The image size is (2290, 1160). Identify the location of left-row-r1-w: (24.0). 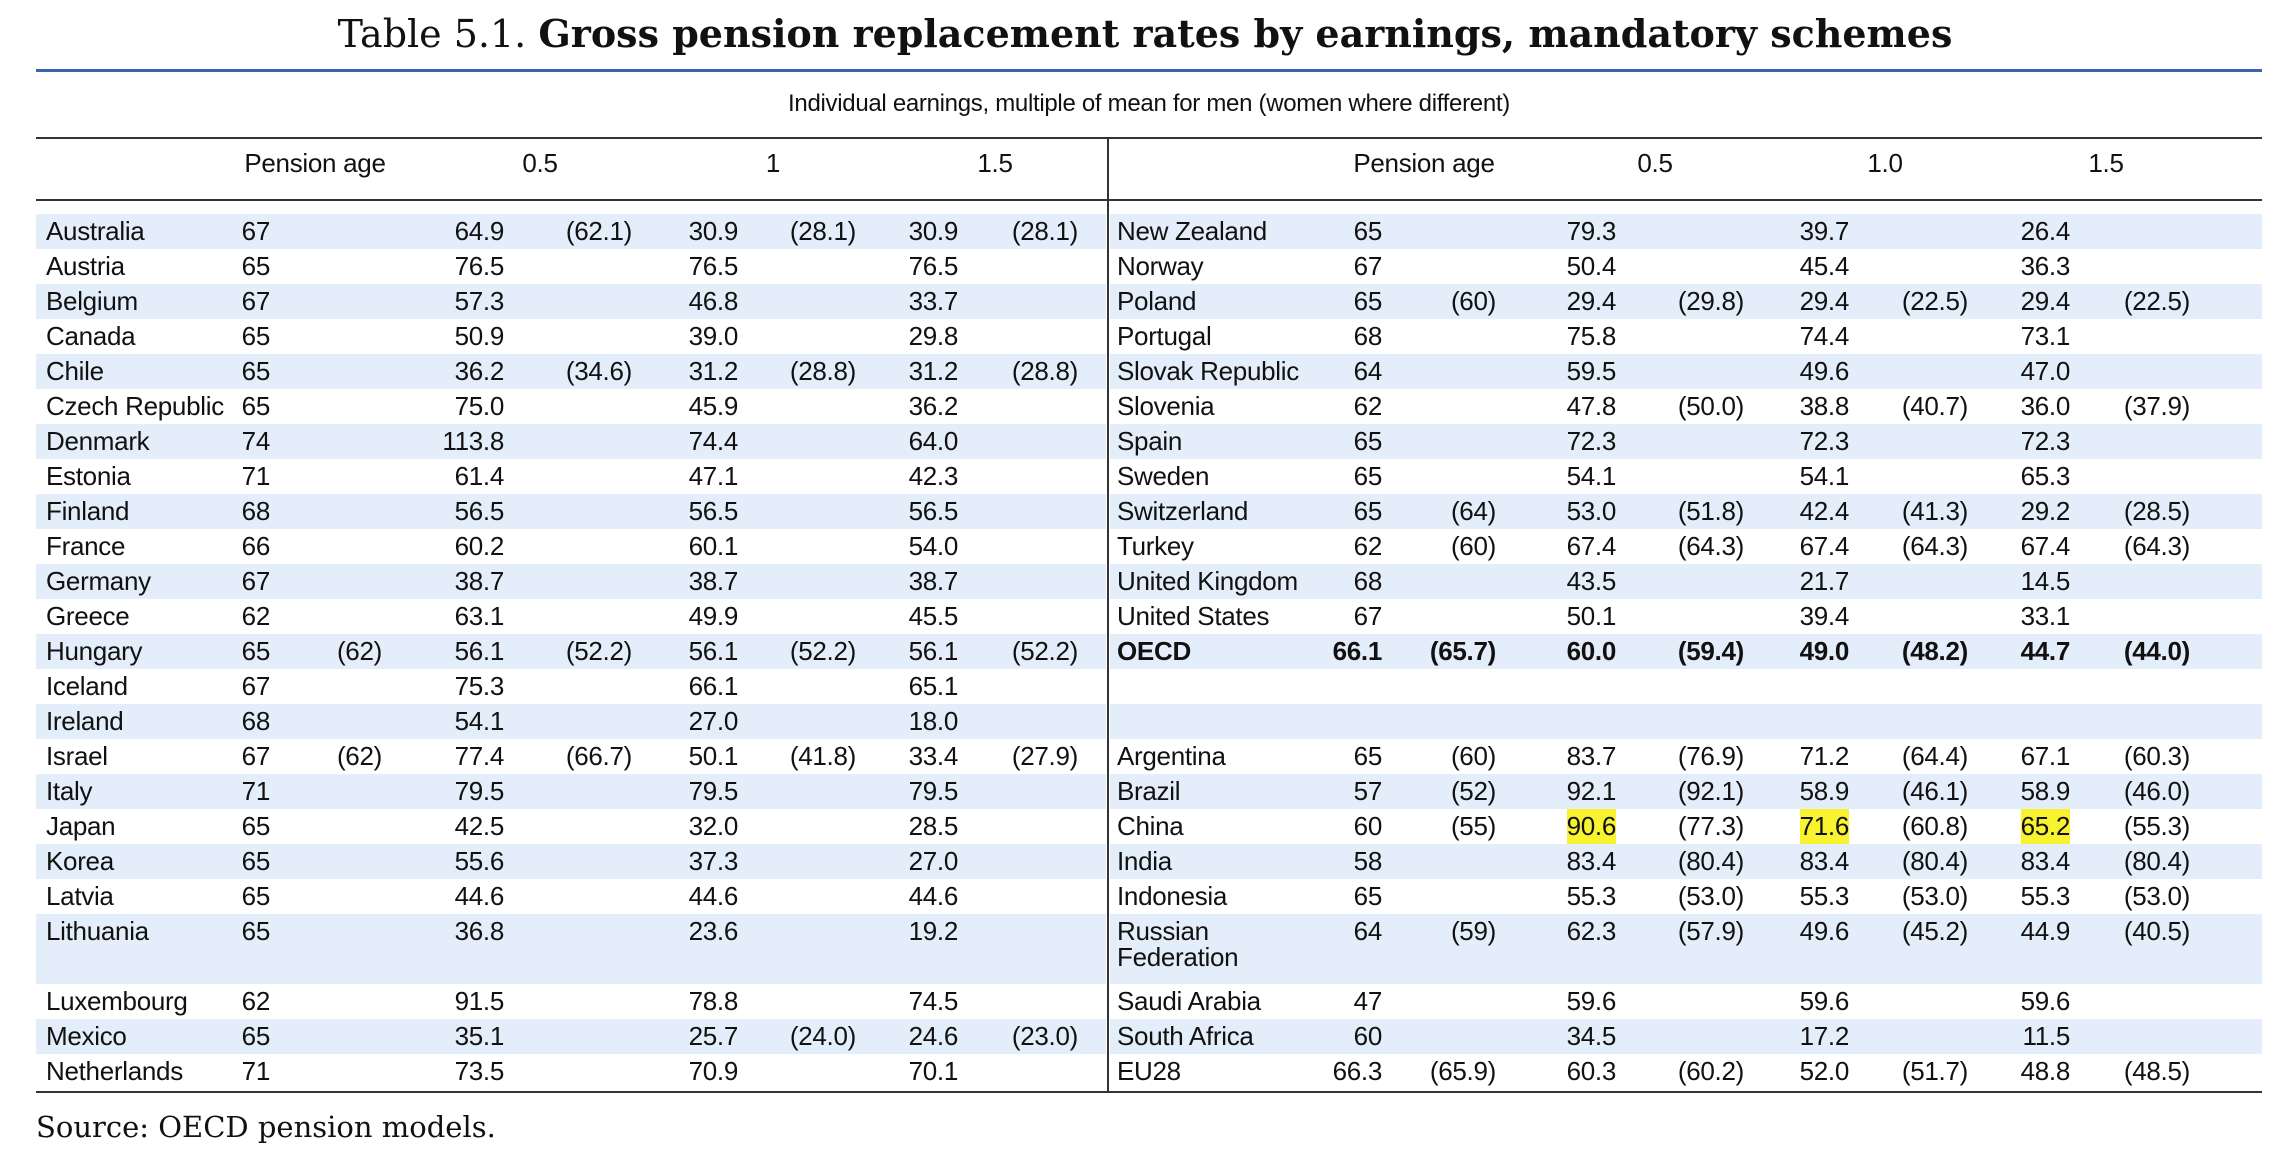
(822, 1036).